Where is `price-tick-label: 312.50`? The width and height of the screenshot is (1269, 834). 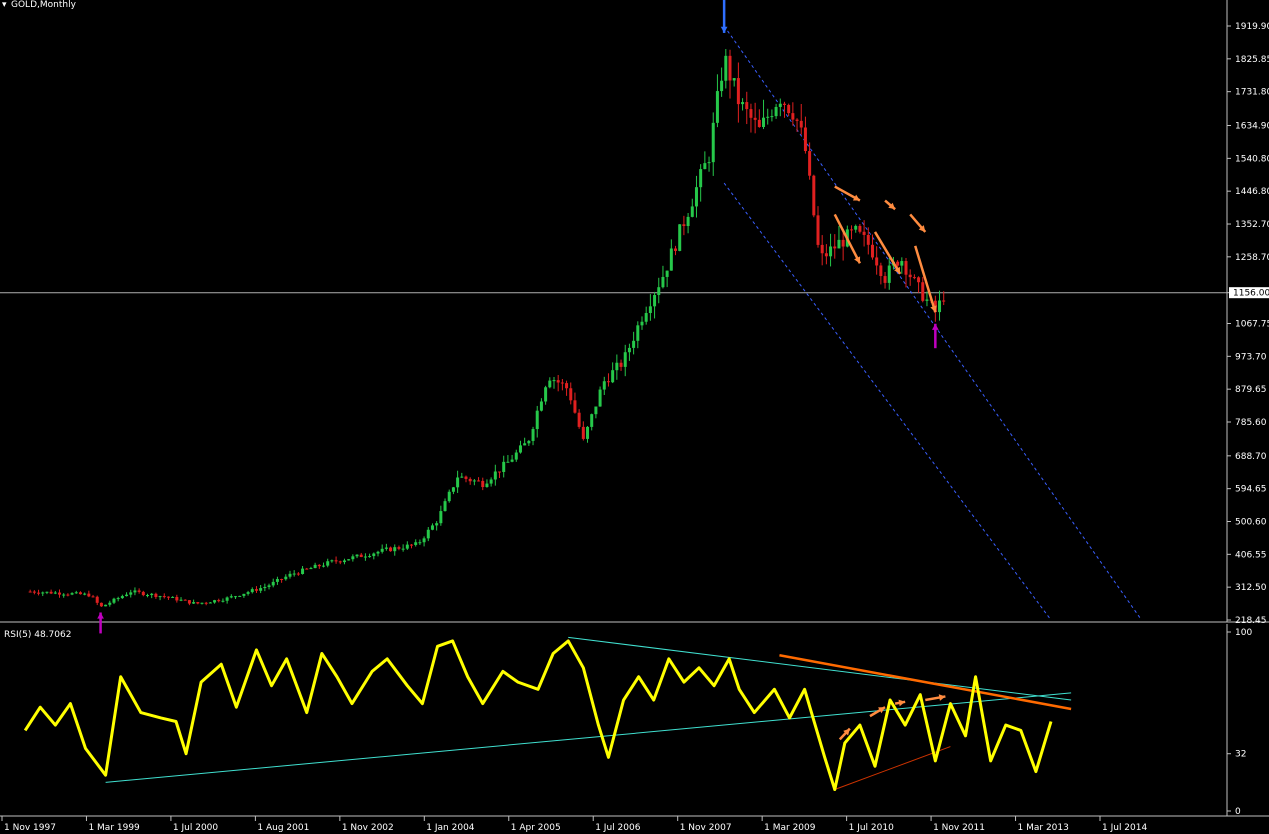 price-tick-label: 312.50 is located at coordinates (1251, 588).